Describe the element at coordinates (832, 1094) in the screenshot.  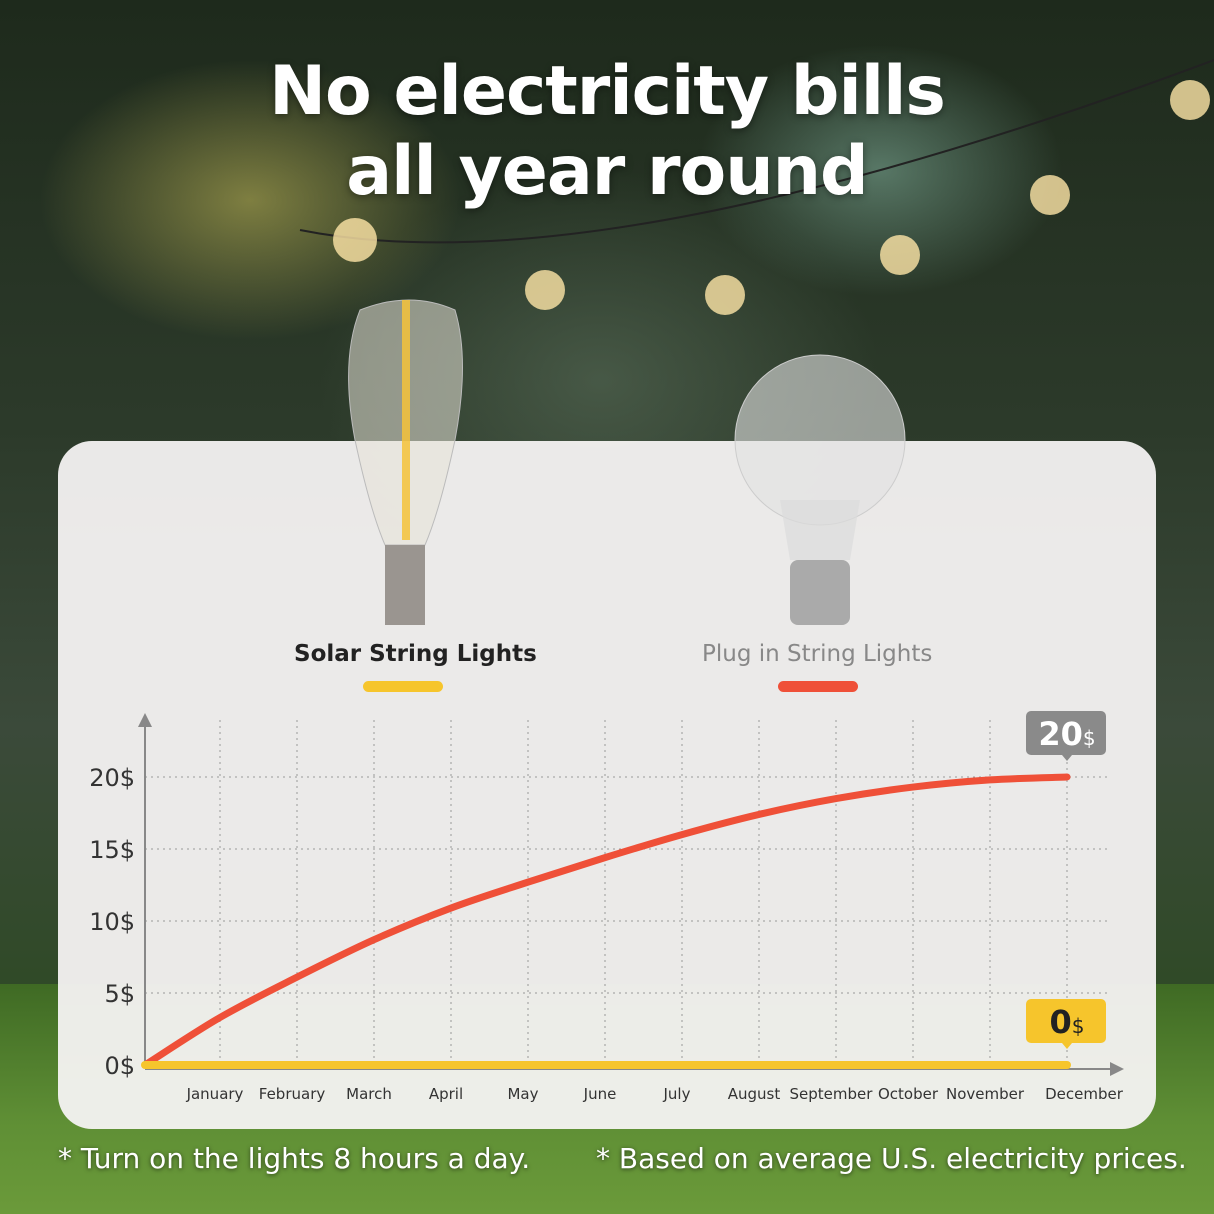
I see `x-tick-label: September` at that location.